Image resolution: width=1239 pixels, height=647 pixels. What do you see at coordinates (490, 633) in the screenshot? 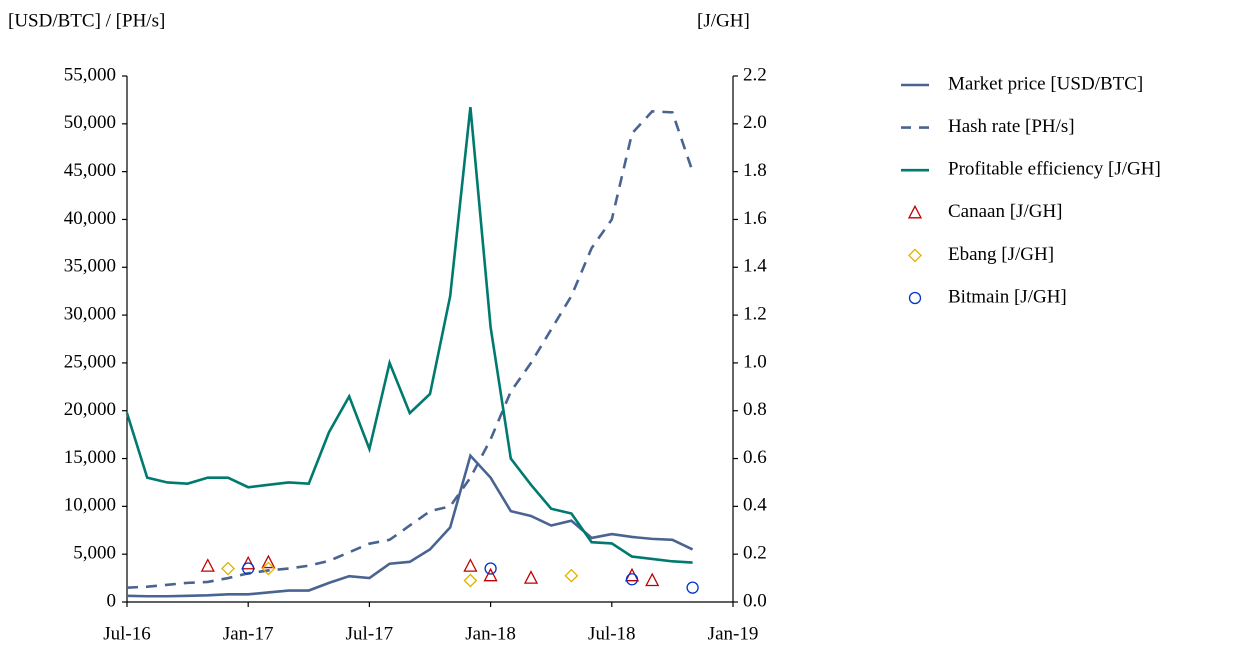
I see `x-tick-label: Jan-18` at bounding box center [490, 633].